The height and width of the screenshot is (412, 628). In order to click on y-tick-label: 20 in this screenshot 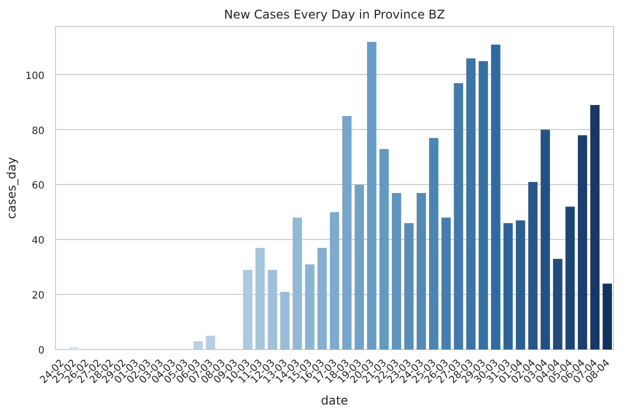, I will do `click(38, 296)`.